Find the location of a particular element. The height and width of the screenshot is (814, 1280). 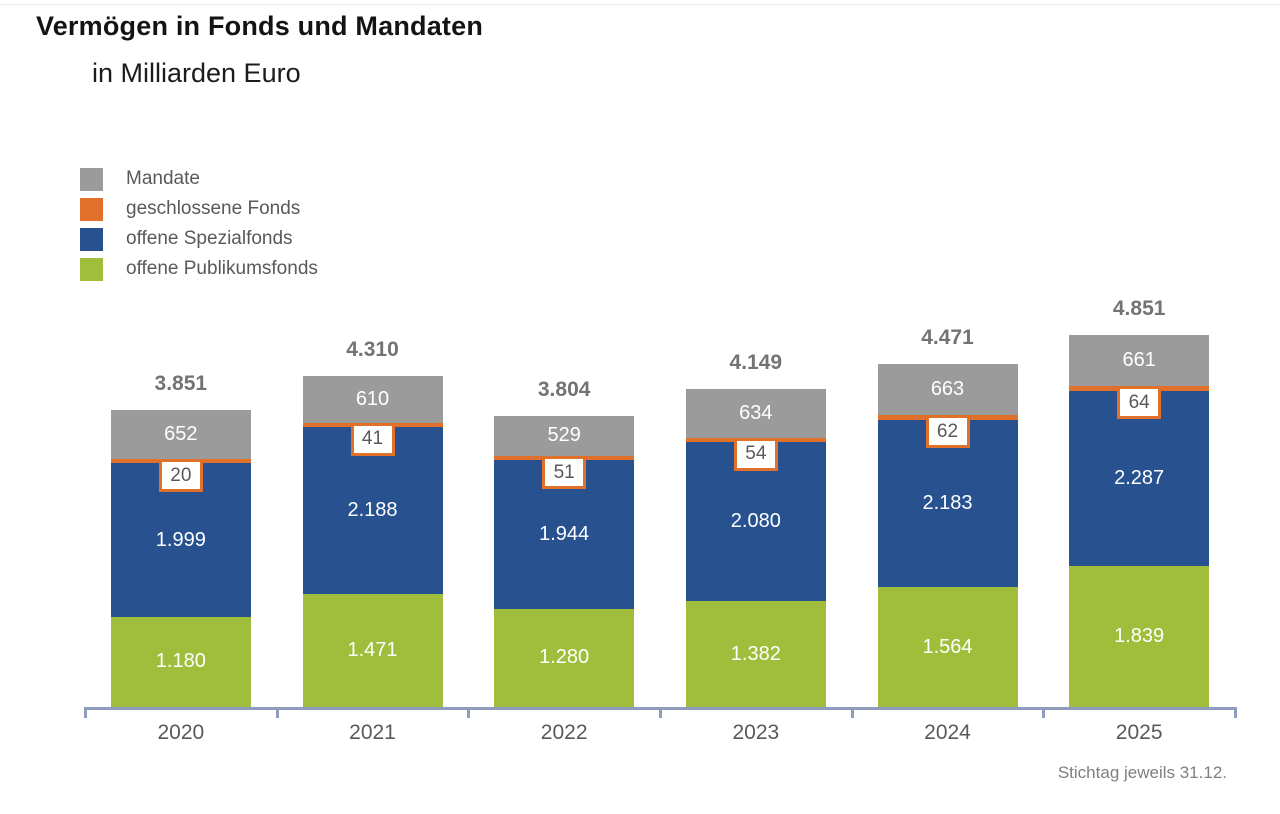

bar-total-label: 4.149 is located at coordinates (756, 363).